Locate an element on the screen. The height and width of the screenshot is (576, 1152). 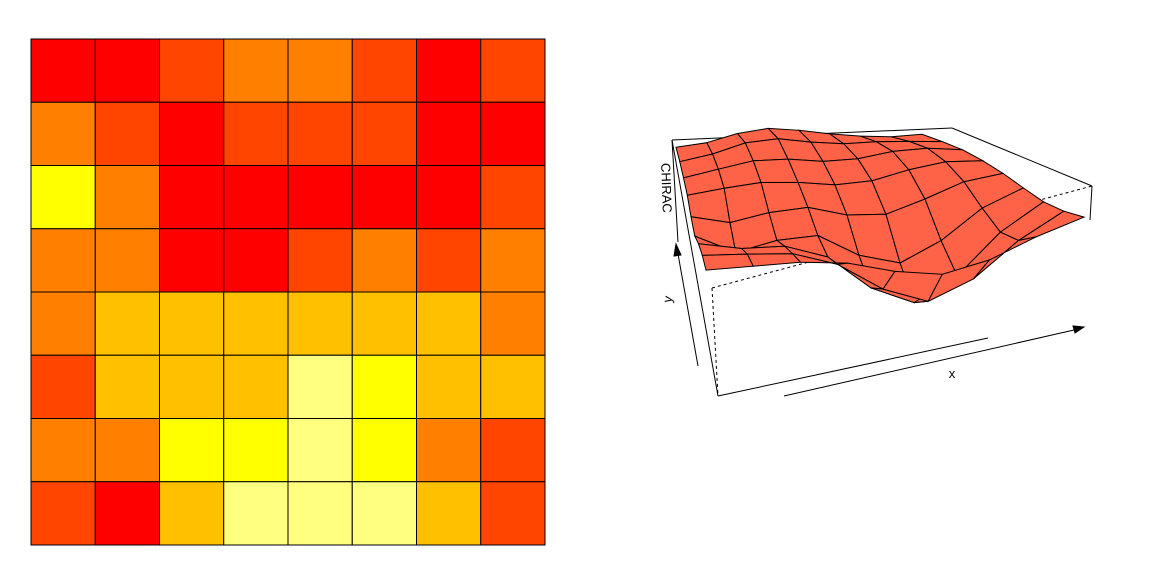
y-axis-arrow is located at coordinates (688, 310).